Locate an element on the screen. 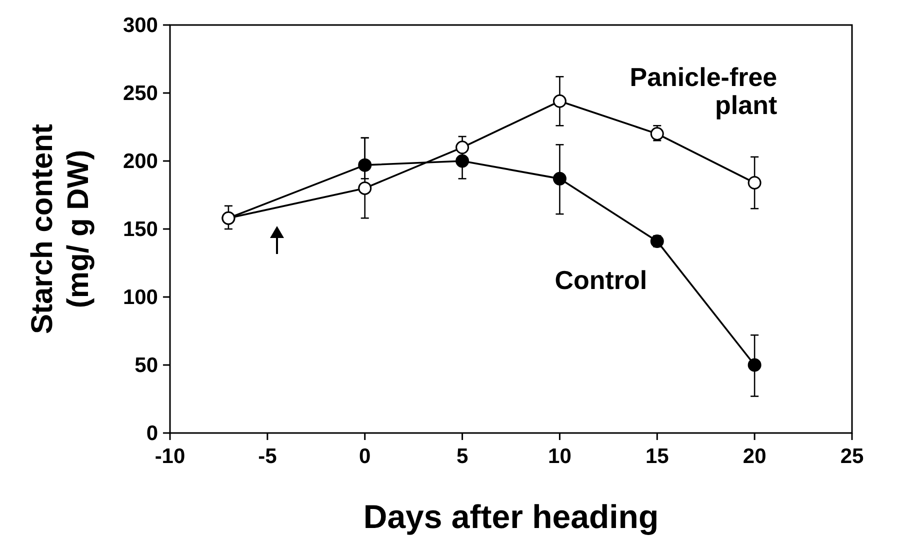  x-tick-label: 25 is located at coordinates (852, 456).